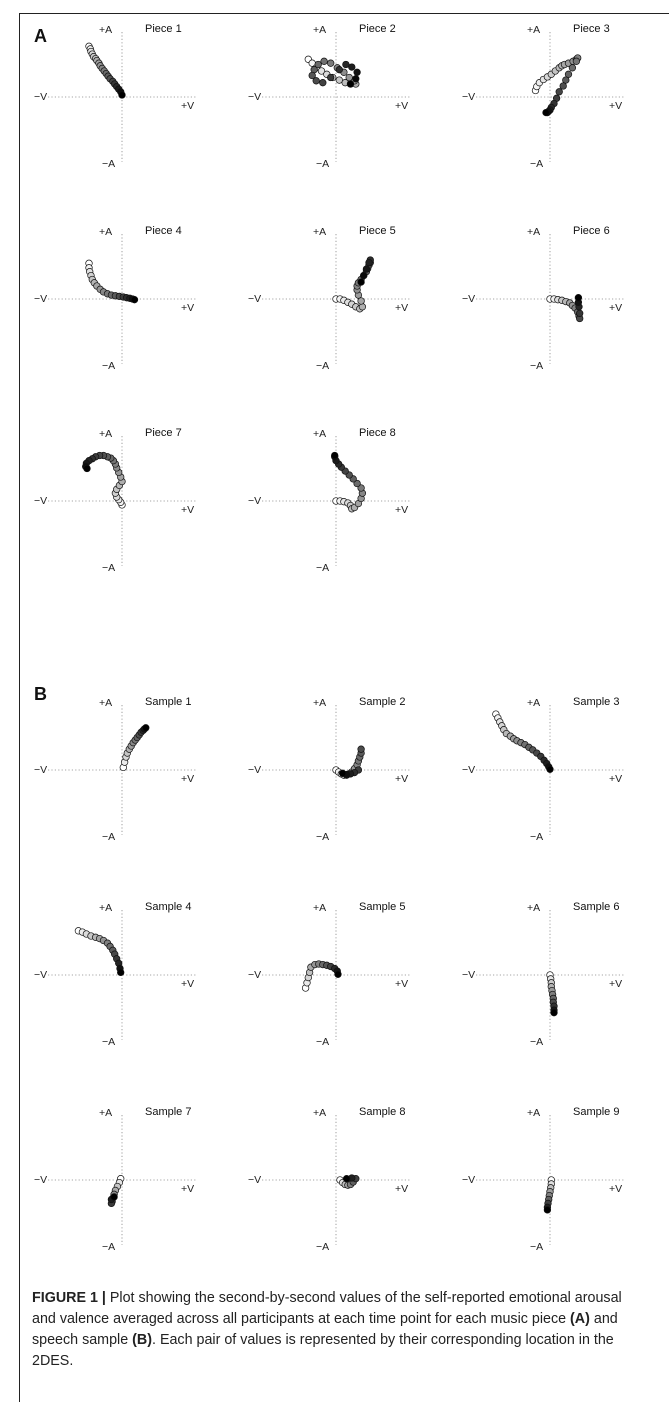 This screenshot has width=670, height=1403. I want to click on sample-4-svg, so click(122, 975).